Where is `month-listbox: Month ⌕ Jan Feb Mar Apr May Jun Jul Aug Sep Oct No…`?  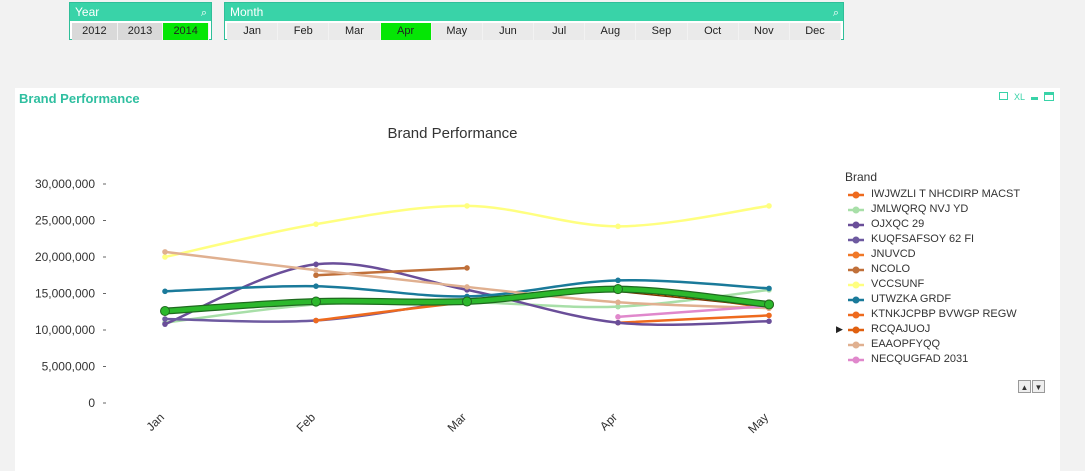 month-listbox: Month ⌕ Jan Feb Mar Apr May Jun Jul Aug Sep Oct No… is located at coordinates (534, 21).